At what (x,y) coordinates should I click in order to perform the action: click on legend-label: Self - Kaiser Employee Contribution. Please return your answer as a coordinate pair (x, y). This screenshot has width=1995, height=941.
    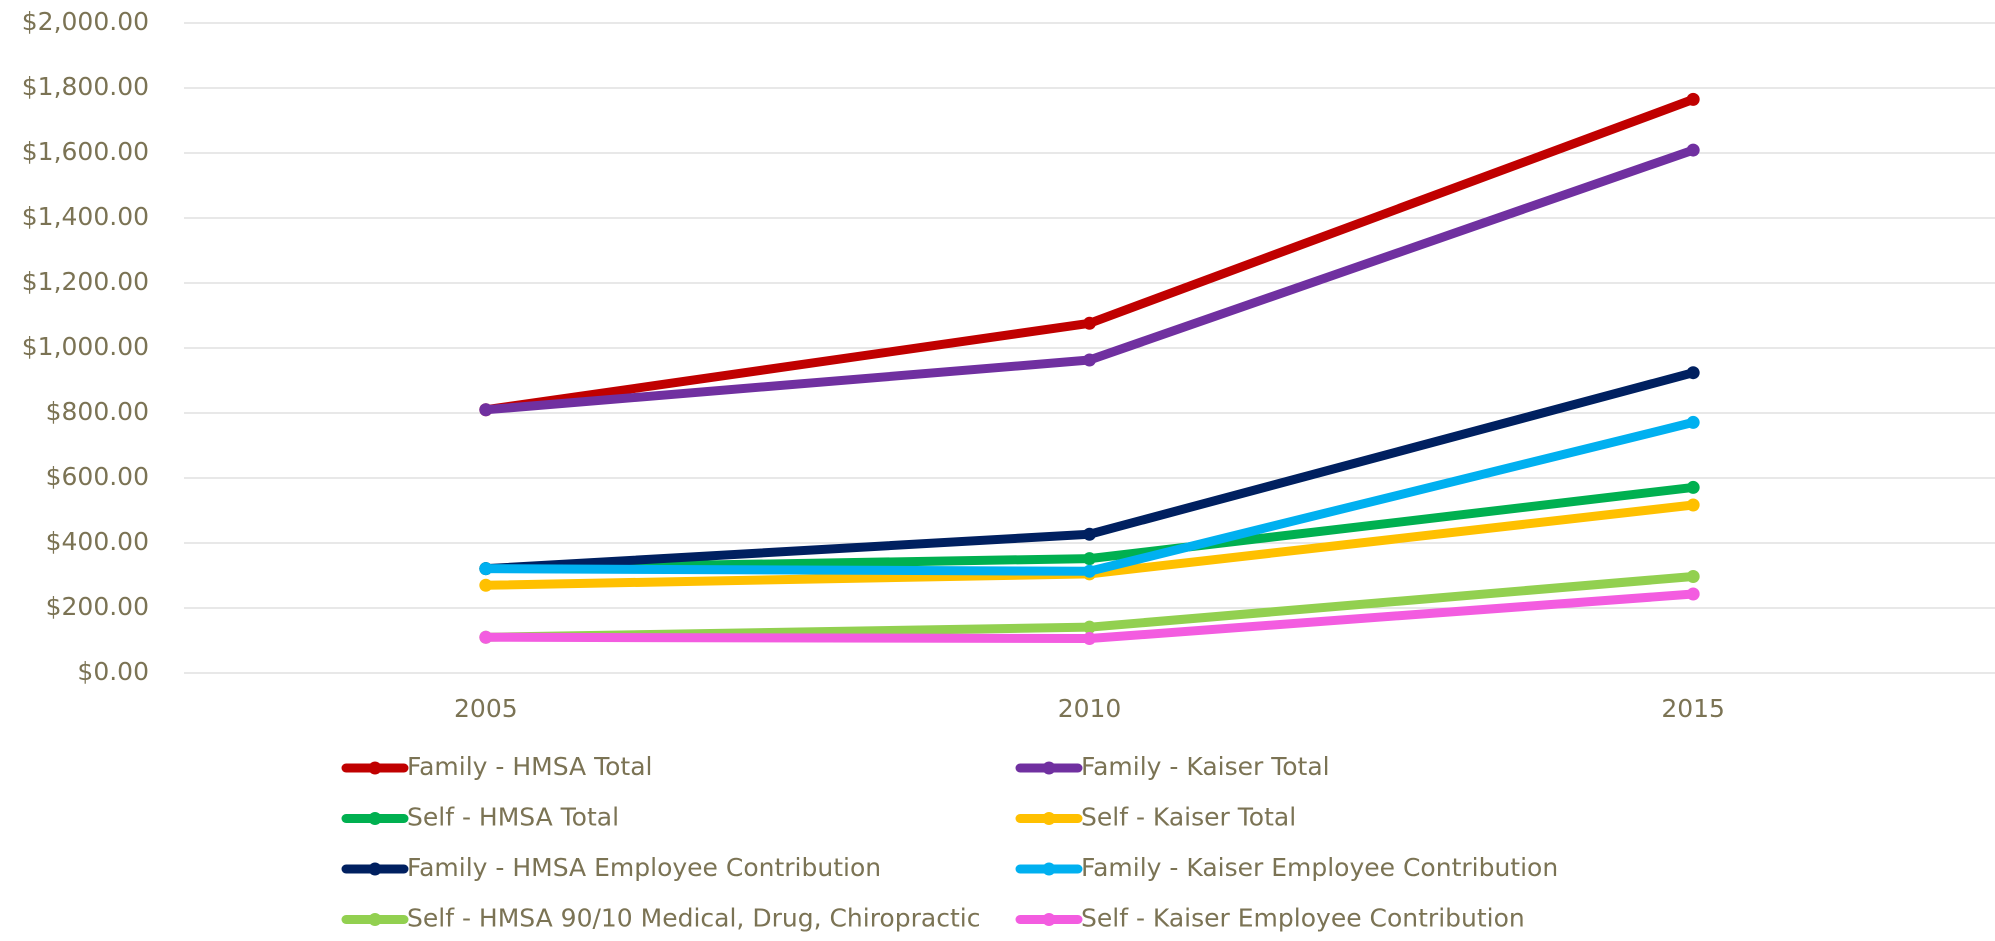
    Looking at the image, I should click on (1303, 918).